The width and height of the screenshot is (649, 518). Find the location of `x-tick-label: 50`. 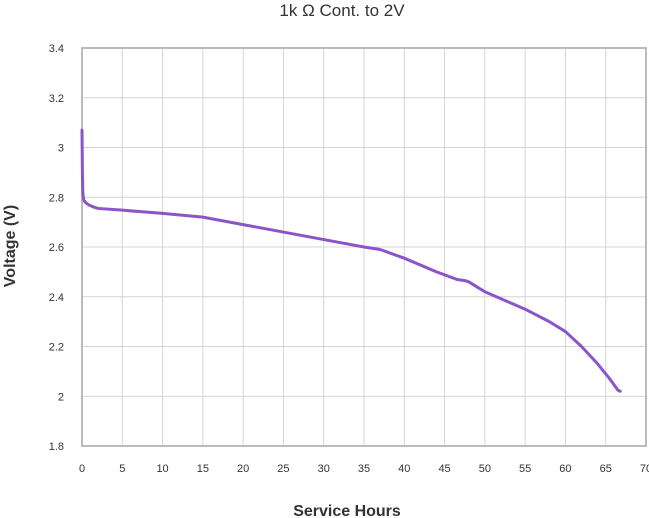

x-tick-label: 50 is located at coordinates (485, 469).